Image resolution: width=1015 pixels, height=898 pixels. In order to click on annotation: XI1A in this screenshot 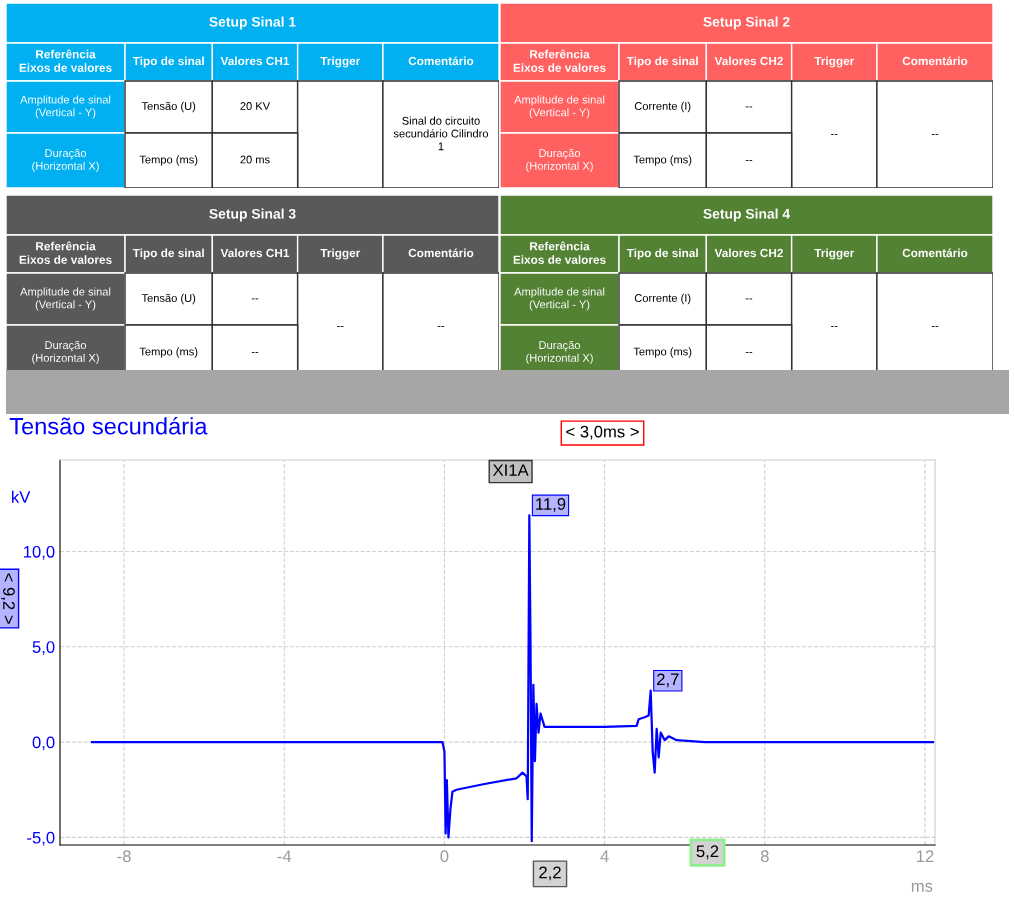, I will do `click(510, 470)`.